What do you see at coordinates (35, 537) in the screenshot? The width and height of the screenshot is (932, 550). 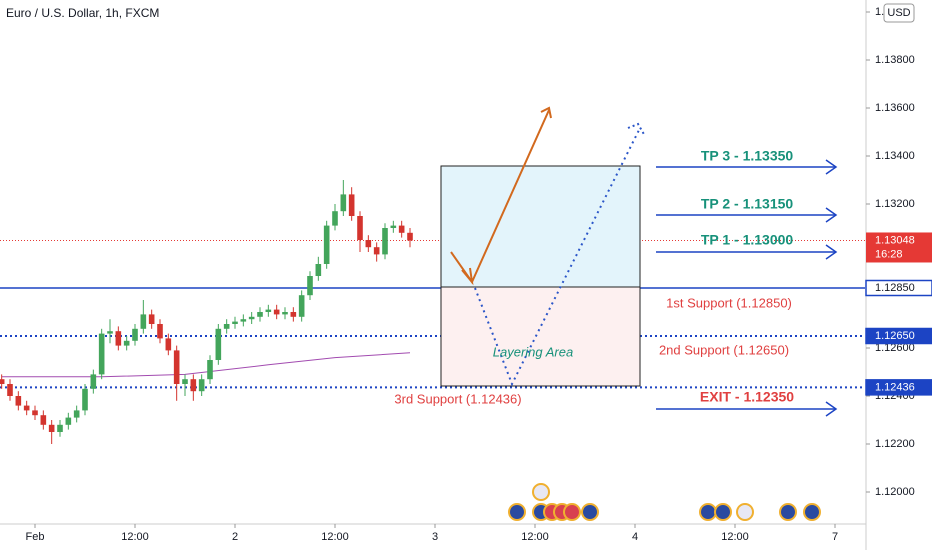 I see `x-tick-label: Feb` at bounding box center [35, 537].